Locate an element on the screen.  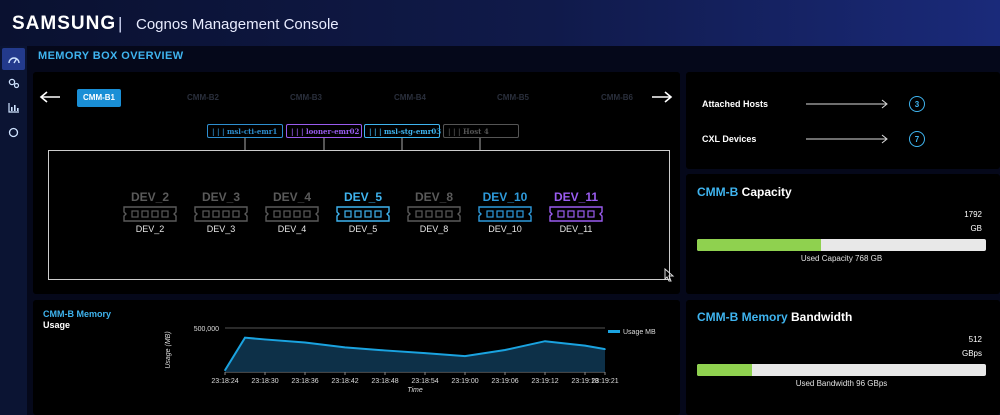
sidebar-item-reports is located at coordinates (13, 107).